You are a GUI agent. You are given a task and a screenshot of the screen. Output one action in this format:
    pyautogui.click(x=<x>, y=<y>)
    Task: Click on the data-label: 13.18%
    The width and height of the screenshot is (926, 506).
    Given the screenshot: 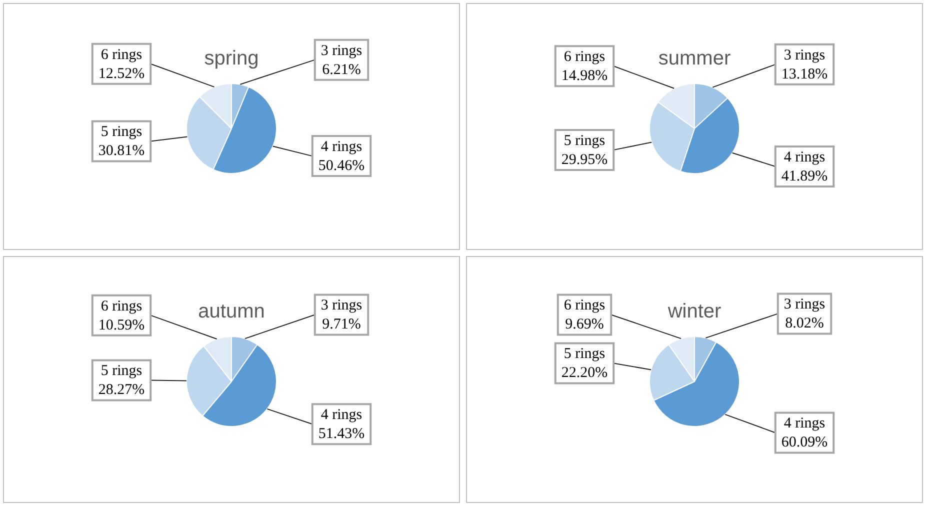 What is the action you would take?
    pyautogui.click(x=804, y=74)
    